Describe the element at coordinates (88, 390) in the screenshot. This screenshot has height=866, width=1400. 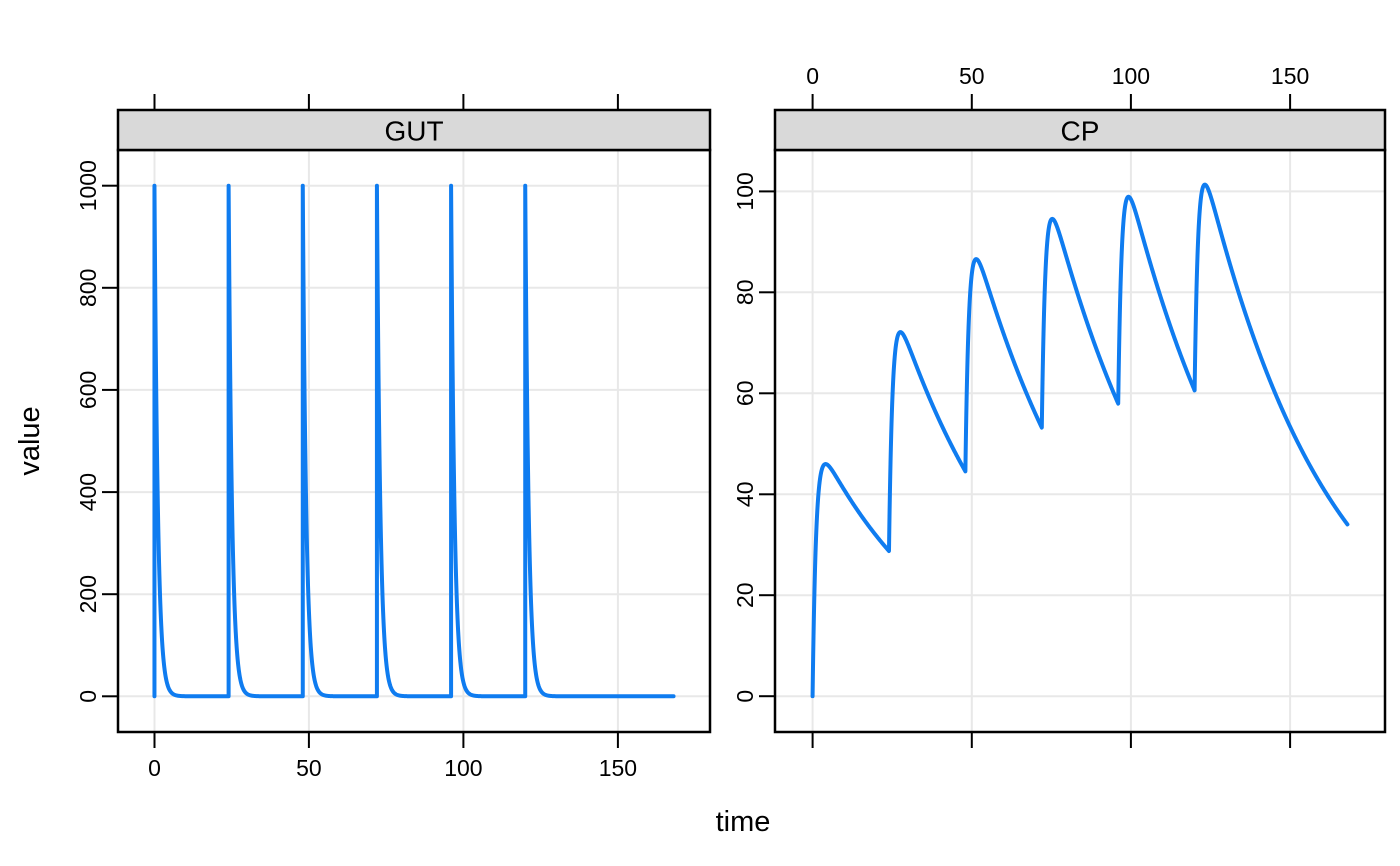
I see `y-tick-label: 600` at that location.